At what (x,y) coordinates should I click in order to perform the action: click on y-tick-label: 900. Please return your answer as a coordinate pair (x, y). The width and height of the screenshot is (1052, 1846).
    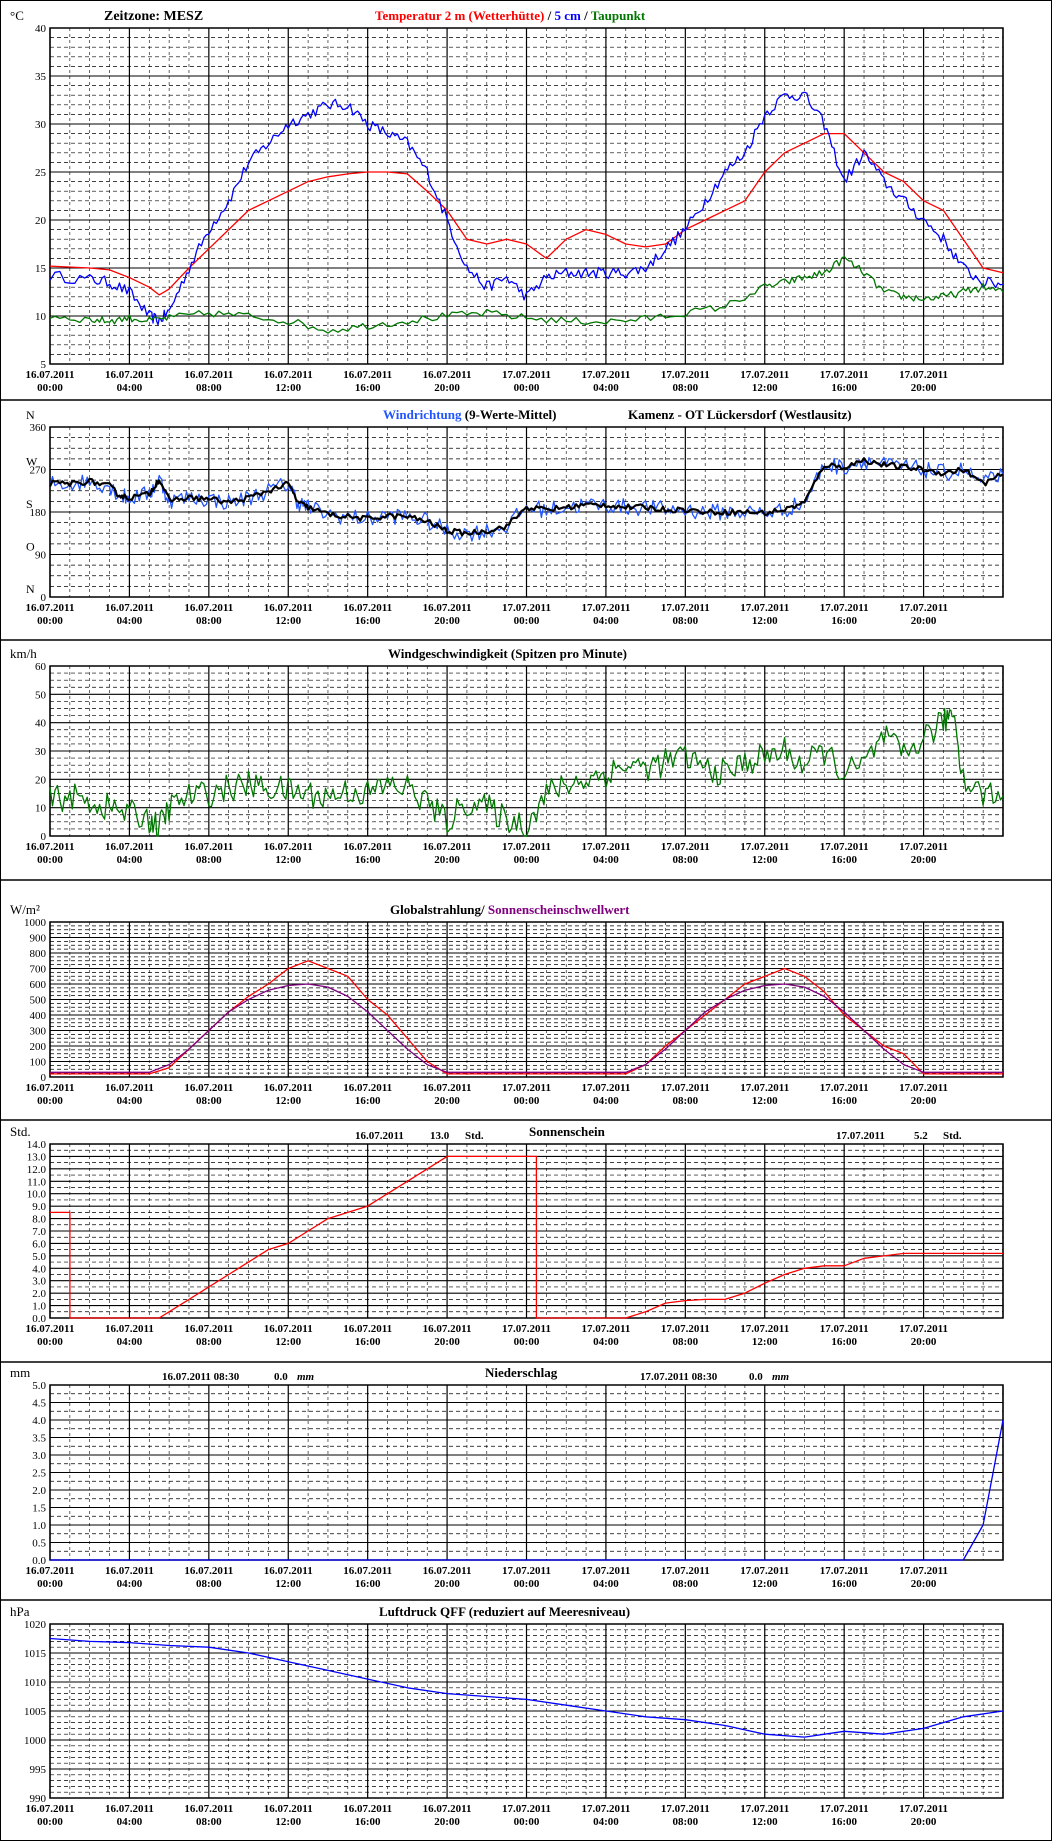
    Looking at the image, I should click on (38, 939).